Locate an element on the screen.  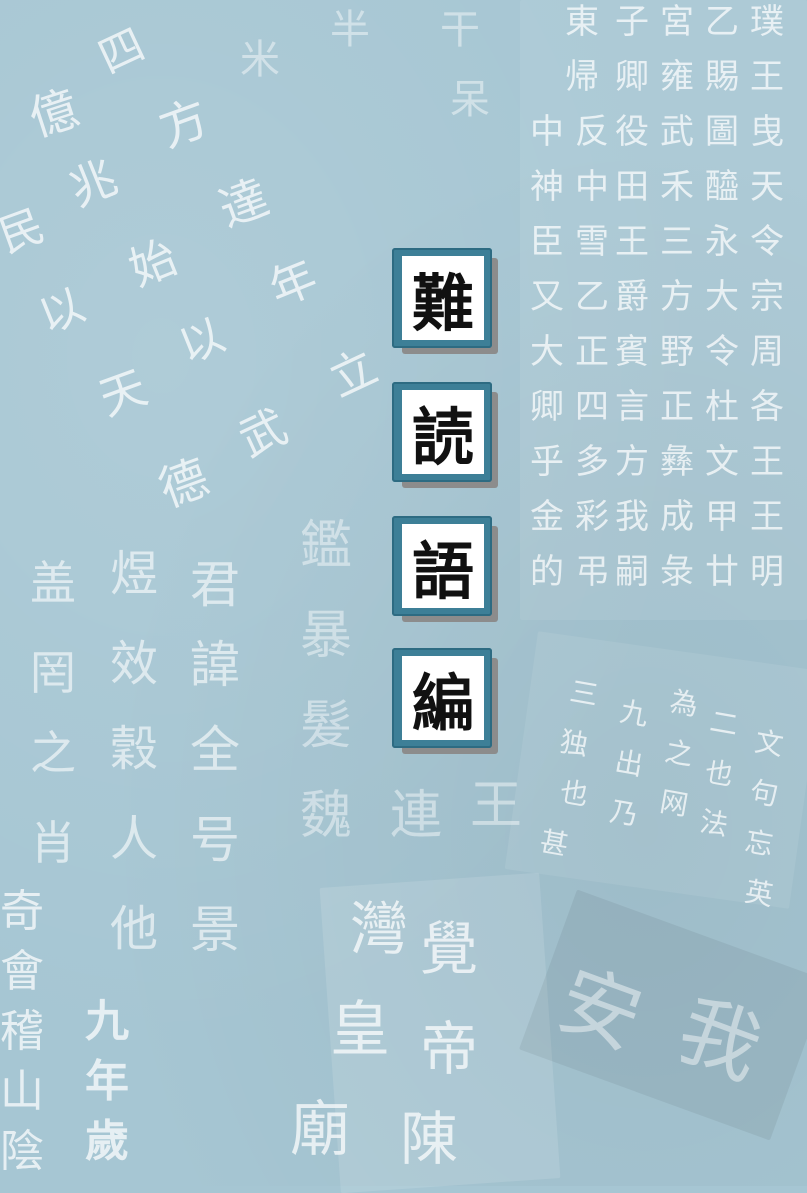
calligraphy-glyph: 罔 is located at coordinates (53, 673).